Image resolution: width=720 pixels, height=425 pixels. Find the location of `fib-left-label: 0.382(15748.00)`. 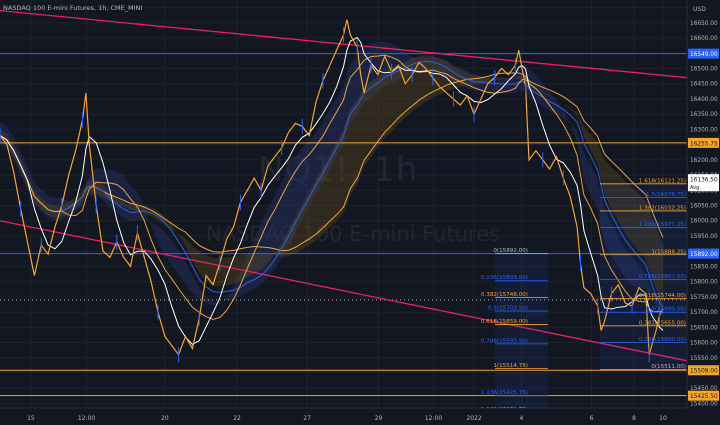

fib-left-label: 0.382(15748.00) is located at coordinates (504, 295).